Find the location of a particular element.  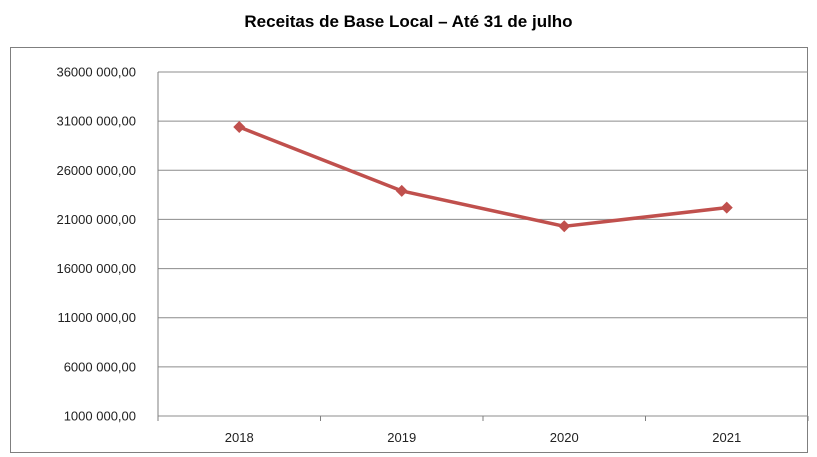

y-tick-label: 31000 000,00 is located at coordinates (96, 121).